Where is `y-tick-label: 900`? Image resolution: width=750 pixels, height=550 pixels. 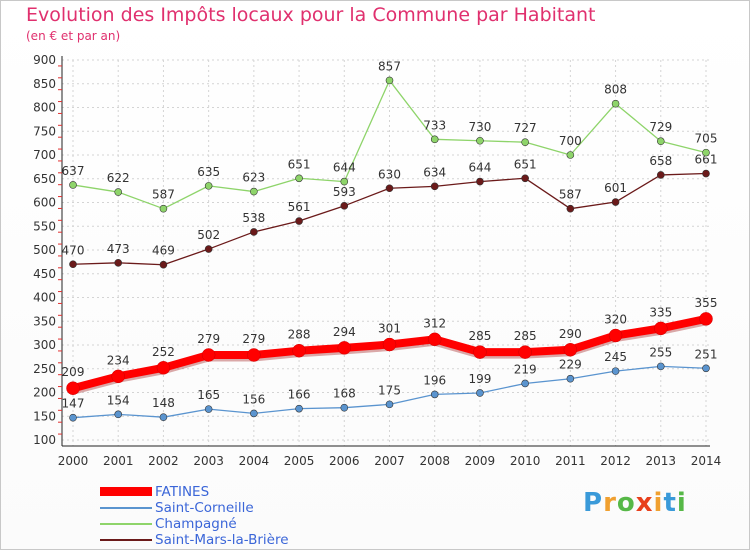 y-tick-label: 900 is located at coordinates (44, 60).